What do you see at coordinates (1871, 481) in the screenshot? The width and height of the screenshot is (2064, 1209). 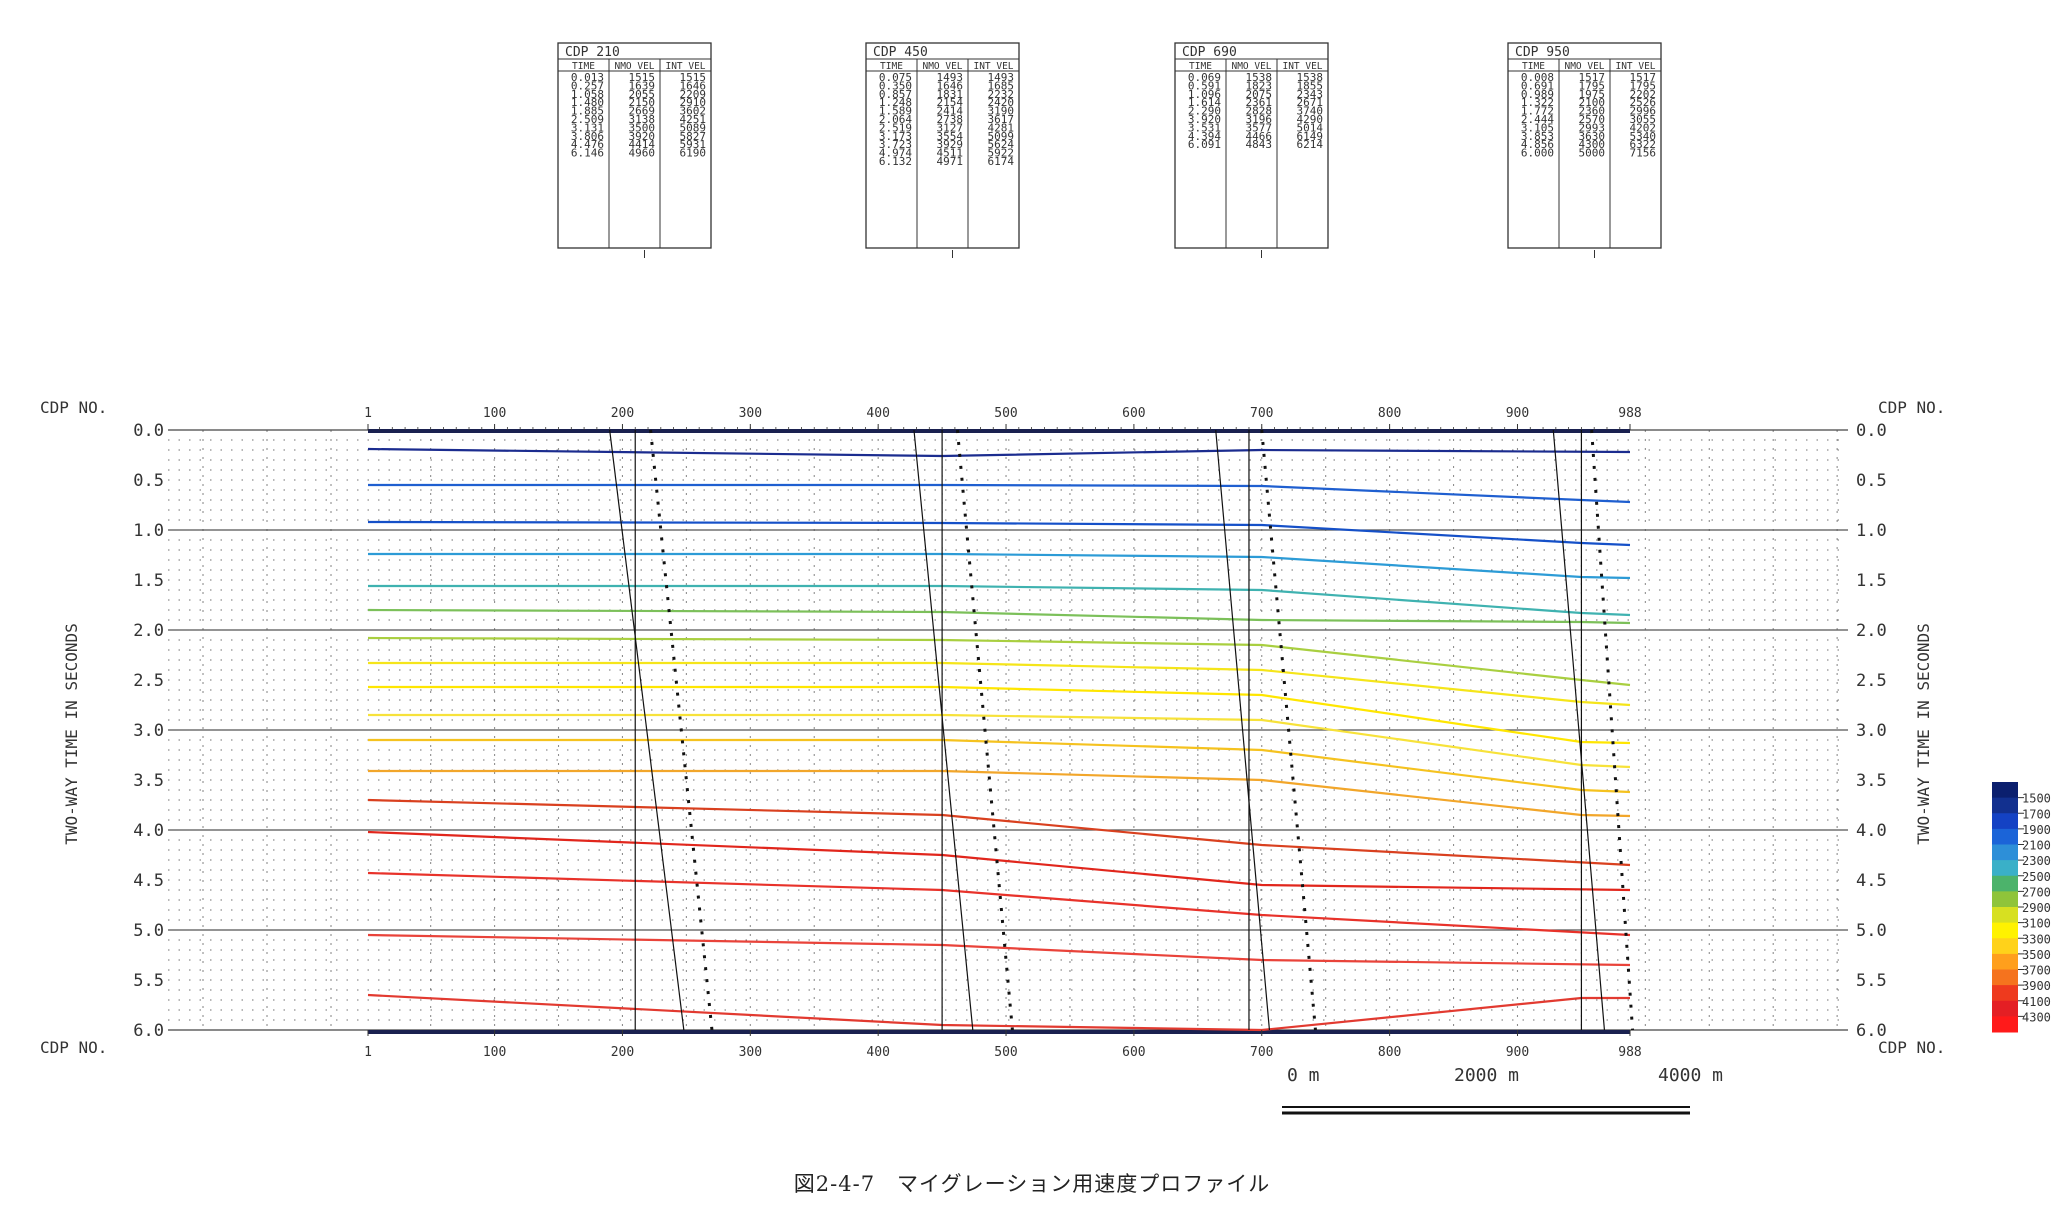 I see `time-tick-label-right: 0.5` at bounding box center [1871, 481].